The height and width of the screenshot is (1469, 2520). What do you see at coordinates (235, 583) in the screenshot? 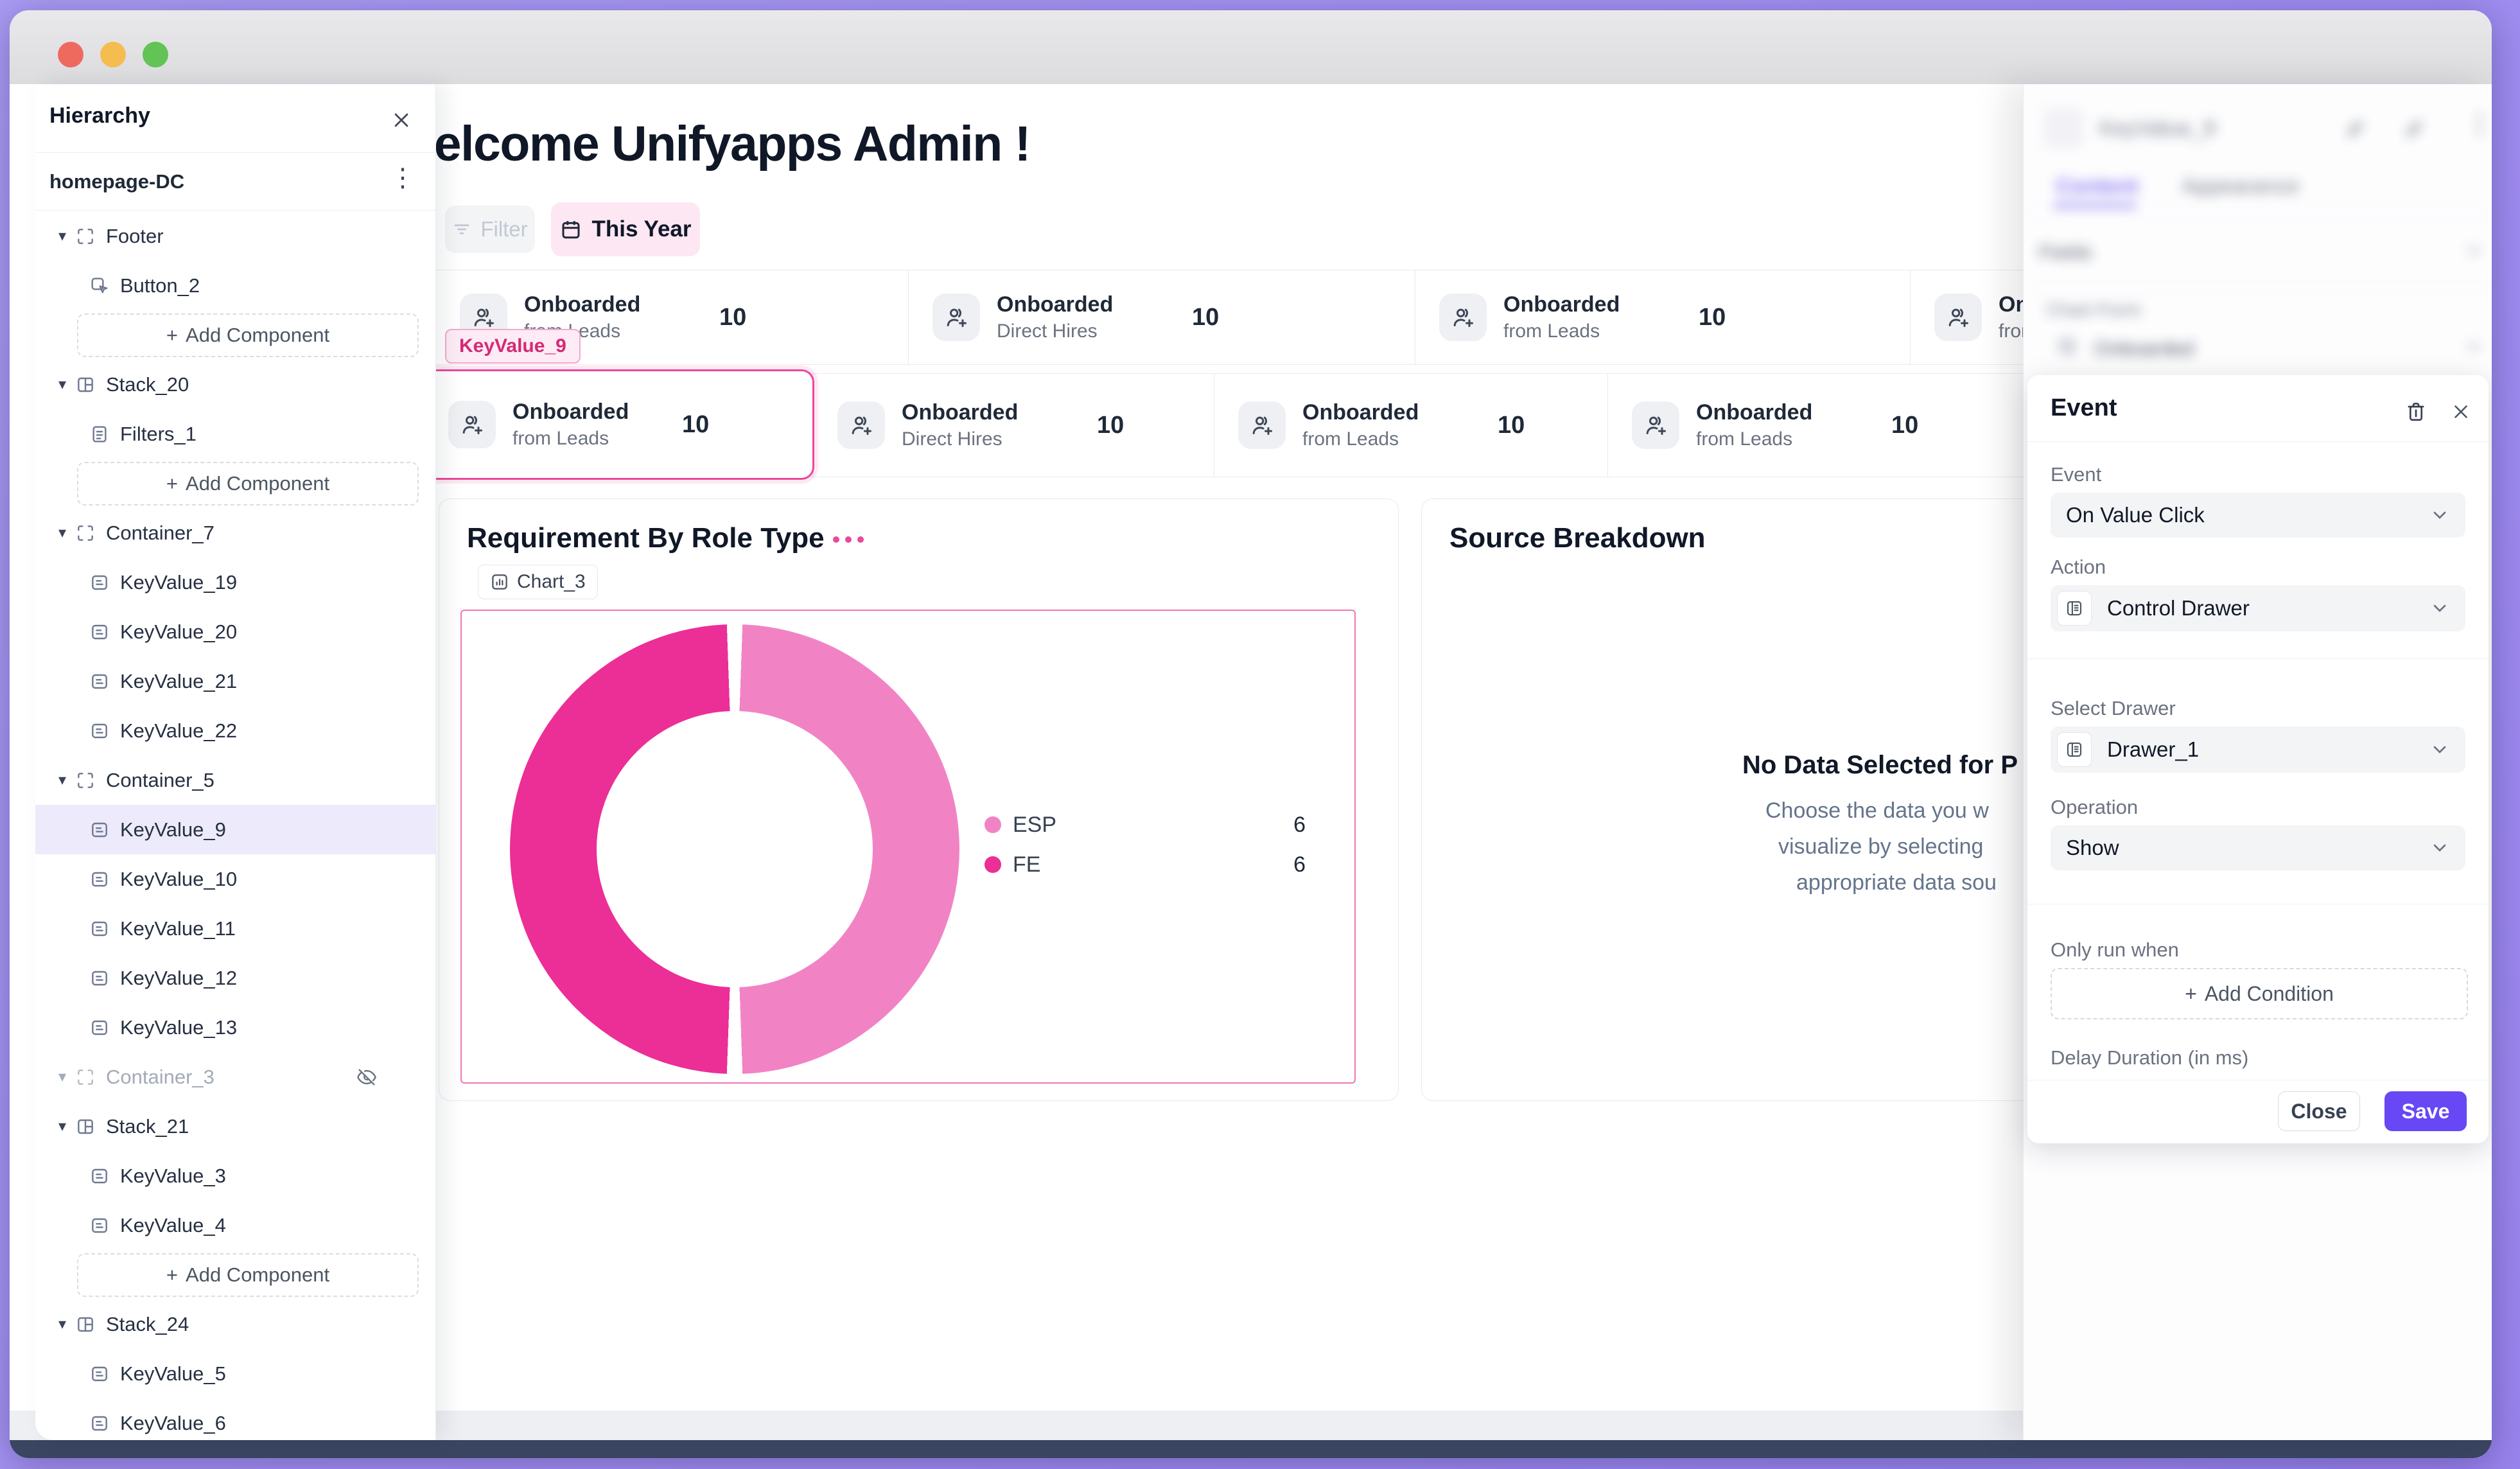
I see `tree-item-keyvalue-19: KeyValue_19` at bounding box center [235, 583].